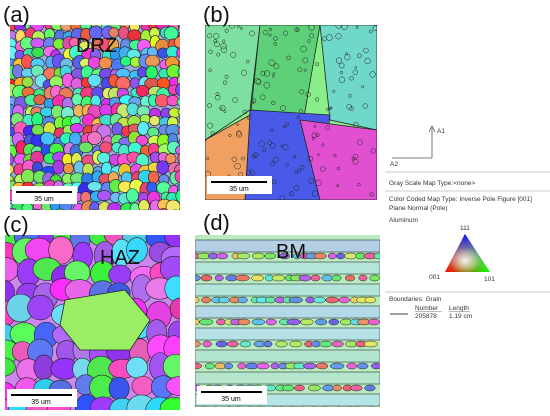 The height and width of the screenshot is (416, 550). Describe the element at coordinates (459, 308) in the screenshot. I see `table-header: Length` at that location.